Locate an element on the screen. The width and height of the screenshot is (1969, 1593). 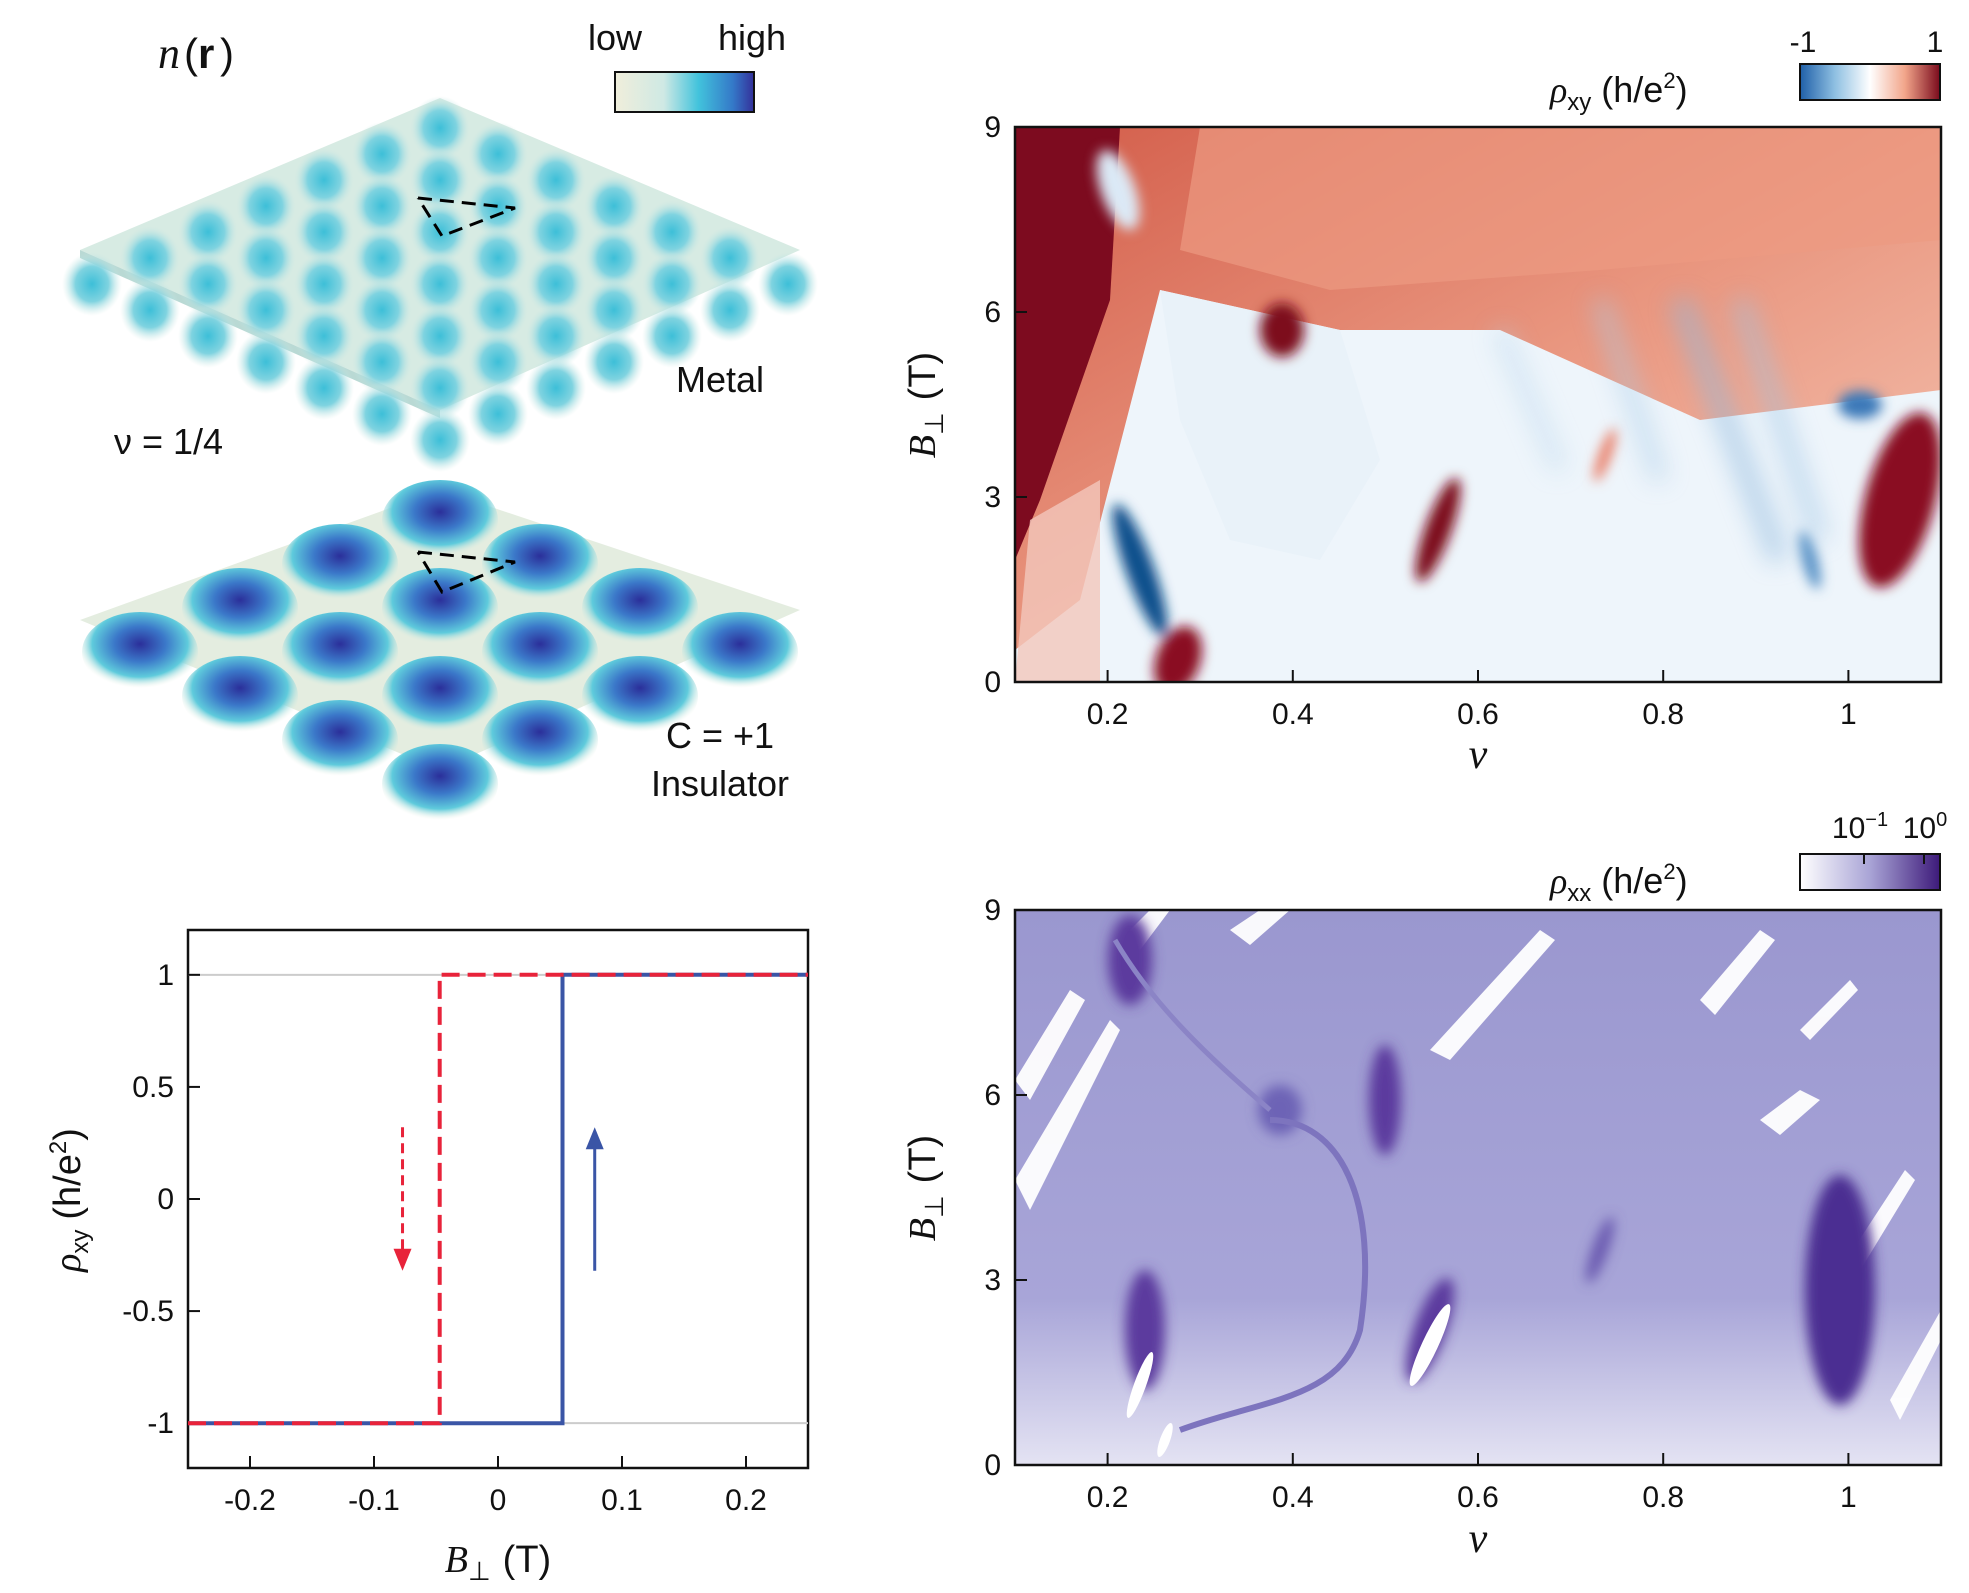
rho-xx-x-tick-label: 0.2 is located at coordinates (1108, 1497).